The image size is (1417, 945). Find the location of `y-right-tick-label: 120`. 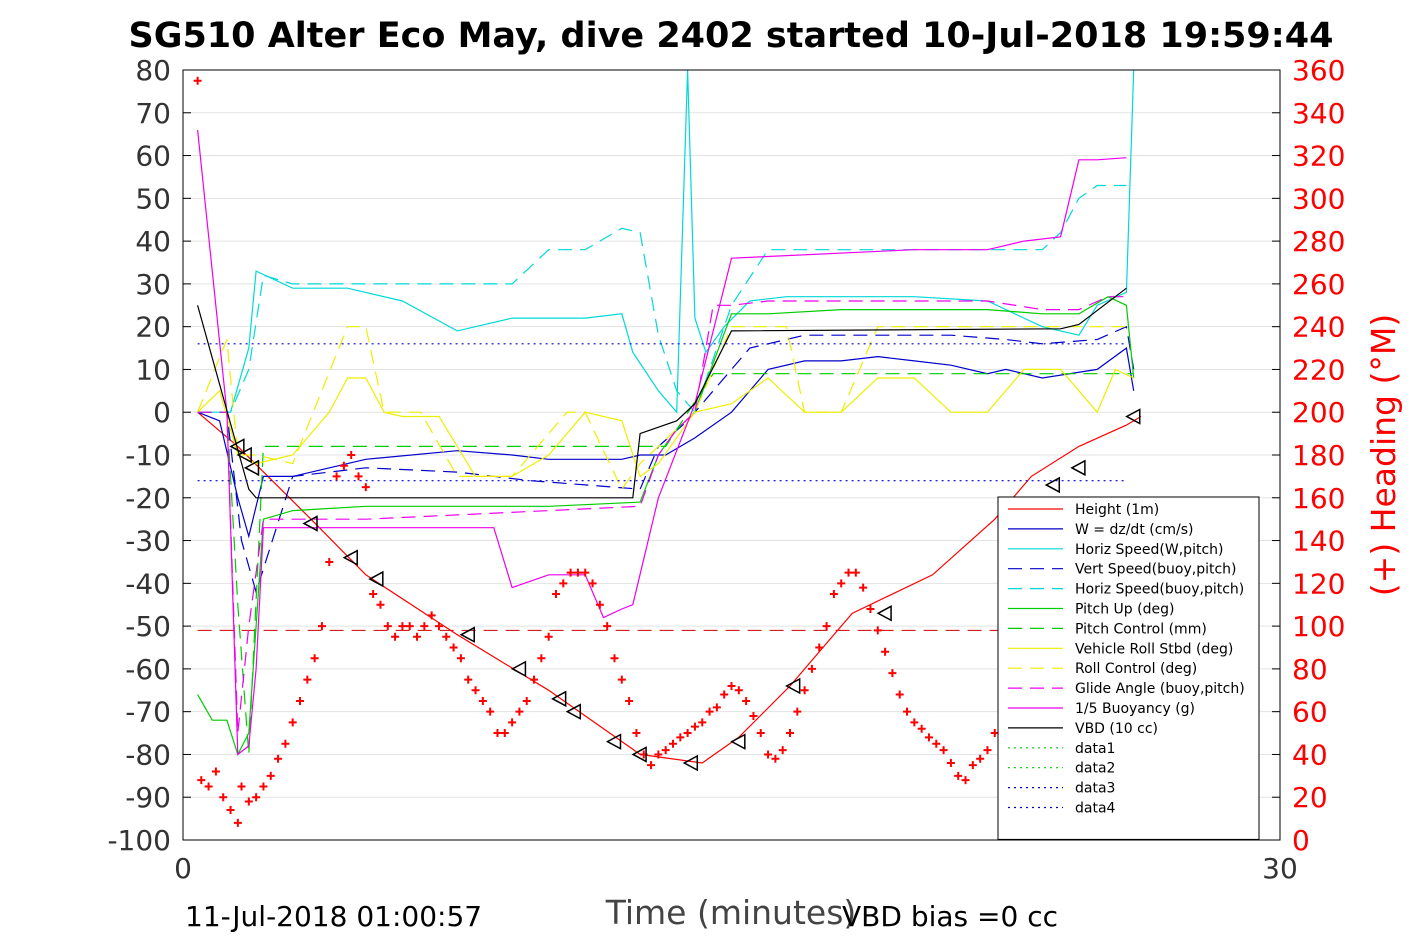

y-right-tick-label: 120 is located at coordinates (1318, 583).